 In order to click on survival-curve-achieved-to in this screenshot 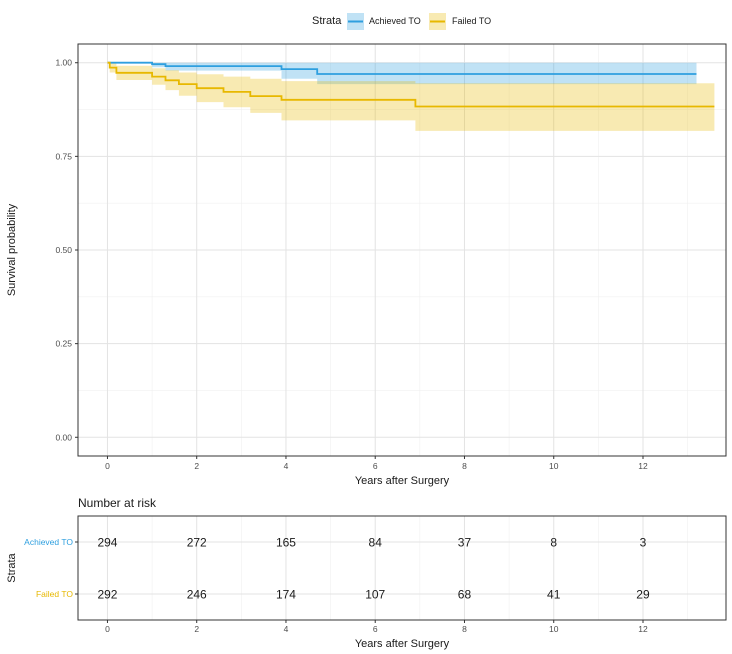, I will do `click(402, 68)`.